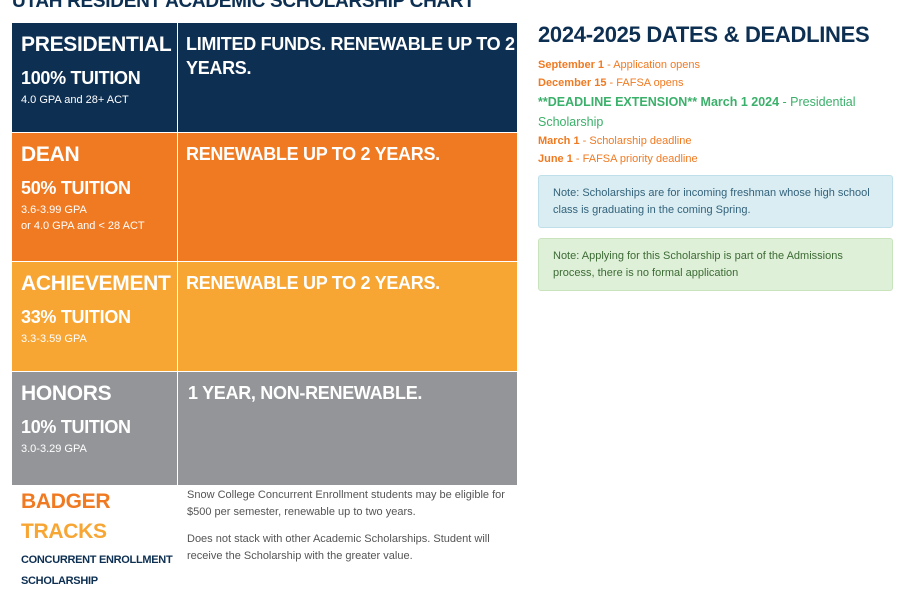 The image size is (900, 604). I want to click on tier-requirement: 3.0-3.29 GPA, so click(54, 449).